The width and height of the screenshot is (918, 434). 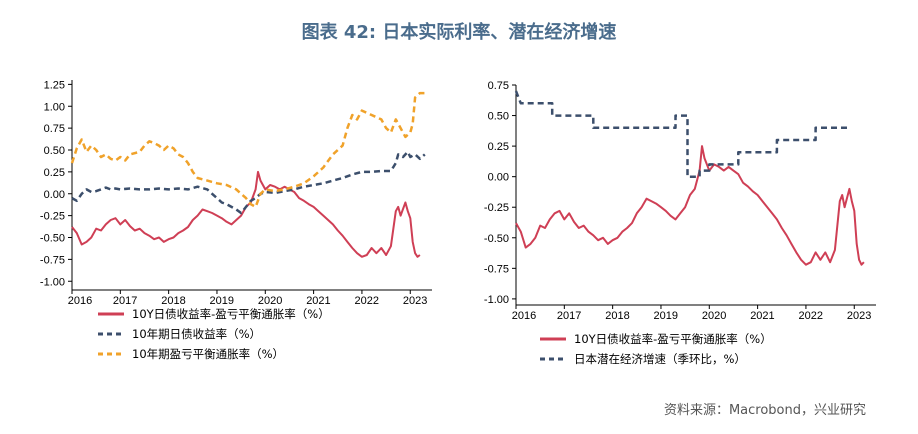 What do you see at coordinates (208, 354) in the screenshot?
I see `legend-label: 10年期盈亏平衡通胀率（%）` at bounding box center [208, 354].